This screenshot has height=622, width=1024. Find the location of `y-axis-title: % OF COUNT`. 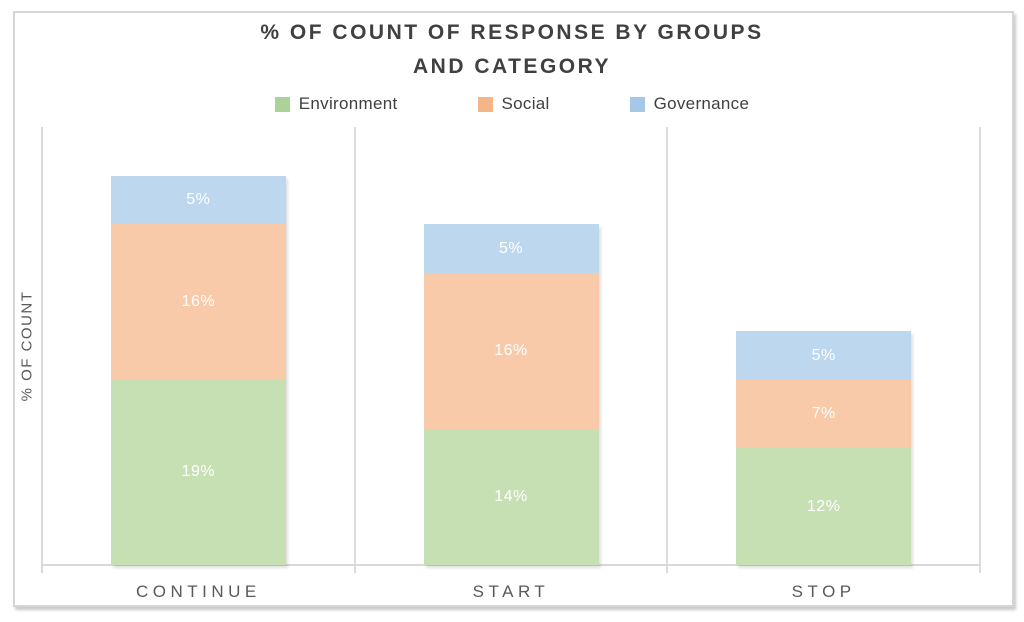

y-axis-title: % OF COUNT is located at coordinates (27, 346).